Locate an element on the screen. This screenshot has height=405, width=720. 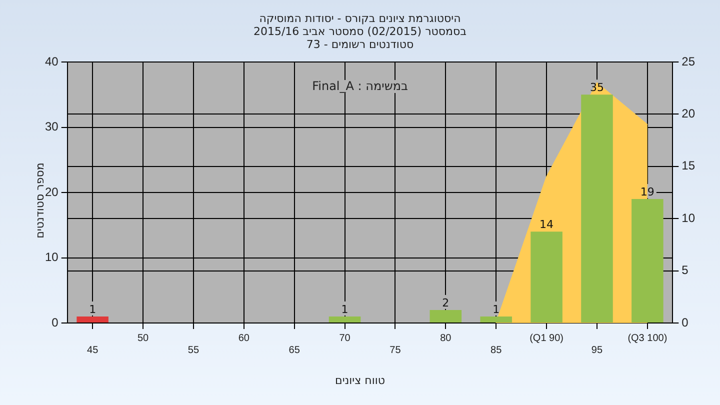
y2-tick-label: 5 is located at coordinates (685, 270).